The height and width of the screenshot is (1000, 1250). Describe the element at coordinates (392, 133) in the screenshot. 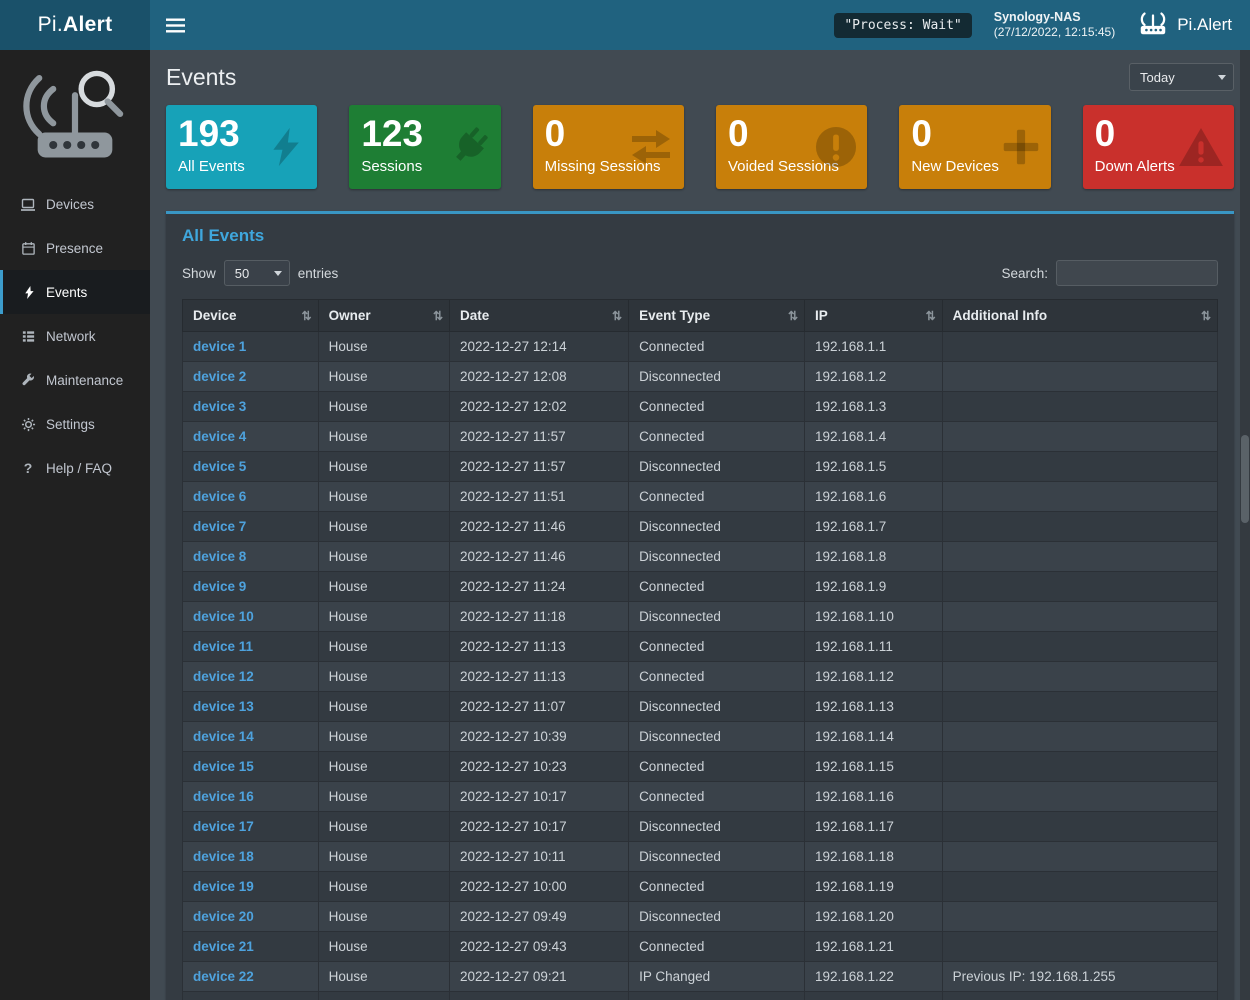

I see `card-value: 123` at that location.